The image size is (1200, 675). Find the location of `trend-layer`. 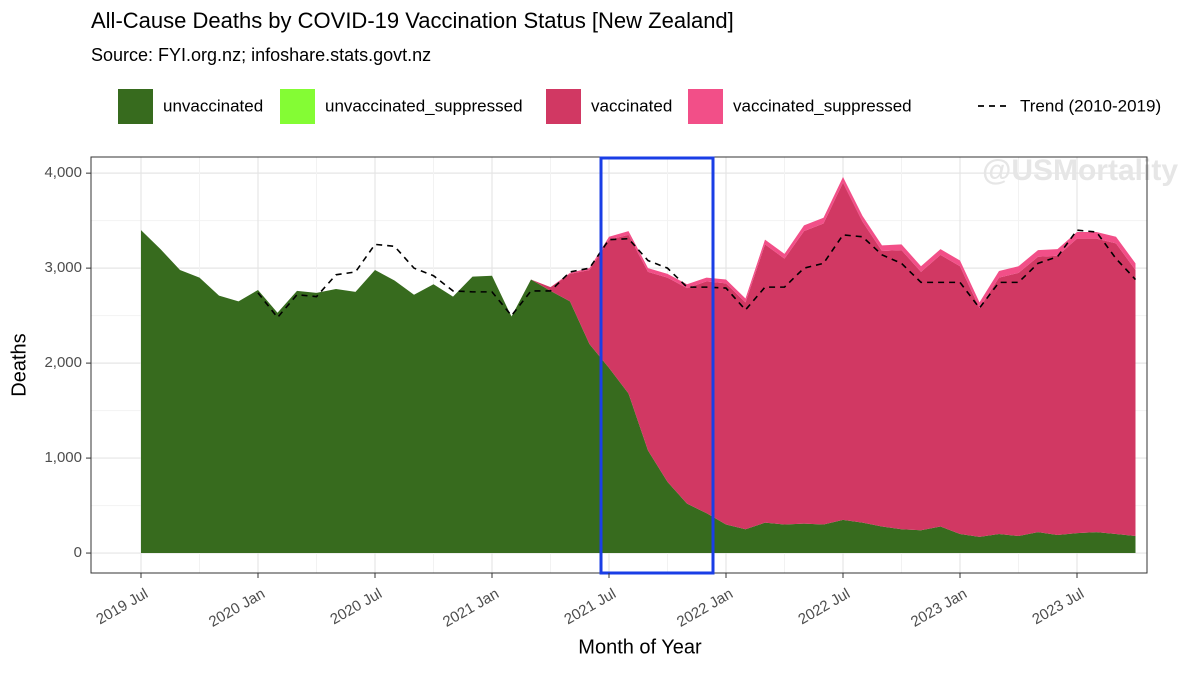

trend-layer is located at coordinates (697, 274).